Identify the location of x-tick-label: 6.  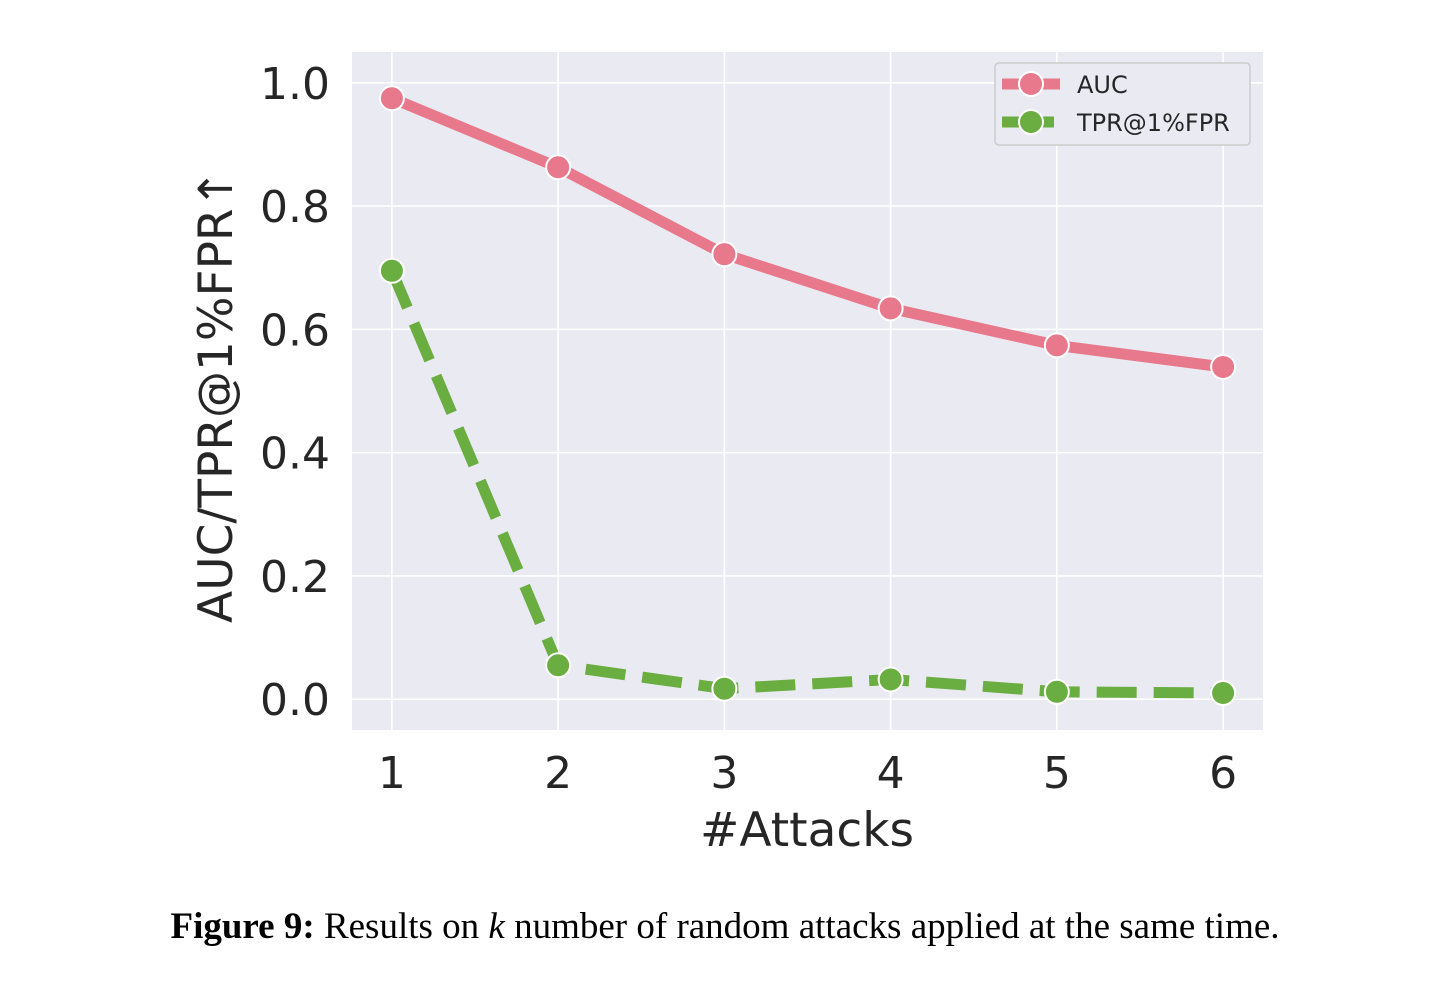
(1223, 773).